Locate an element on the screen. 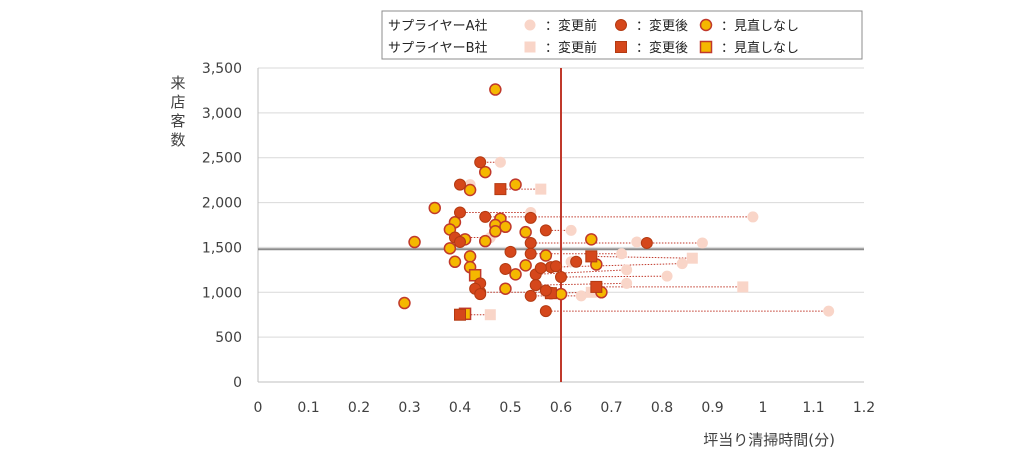  x-tick-label: 0.5 is located at coordinates (510, 408).